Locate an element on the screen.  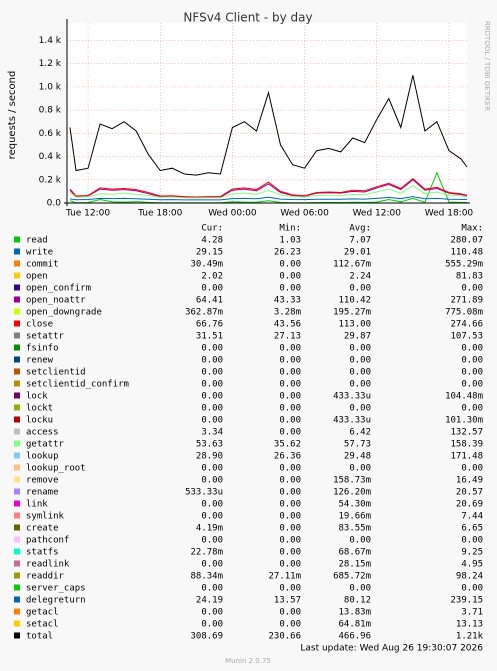
stat-value: 20.69 is located at coordinates (469, 505).